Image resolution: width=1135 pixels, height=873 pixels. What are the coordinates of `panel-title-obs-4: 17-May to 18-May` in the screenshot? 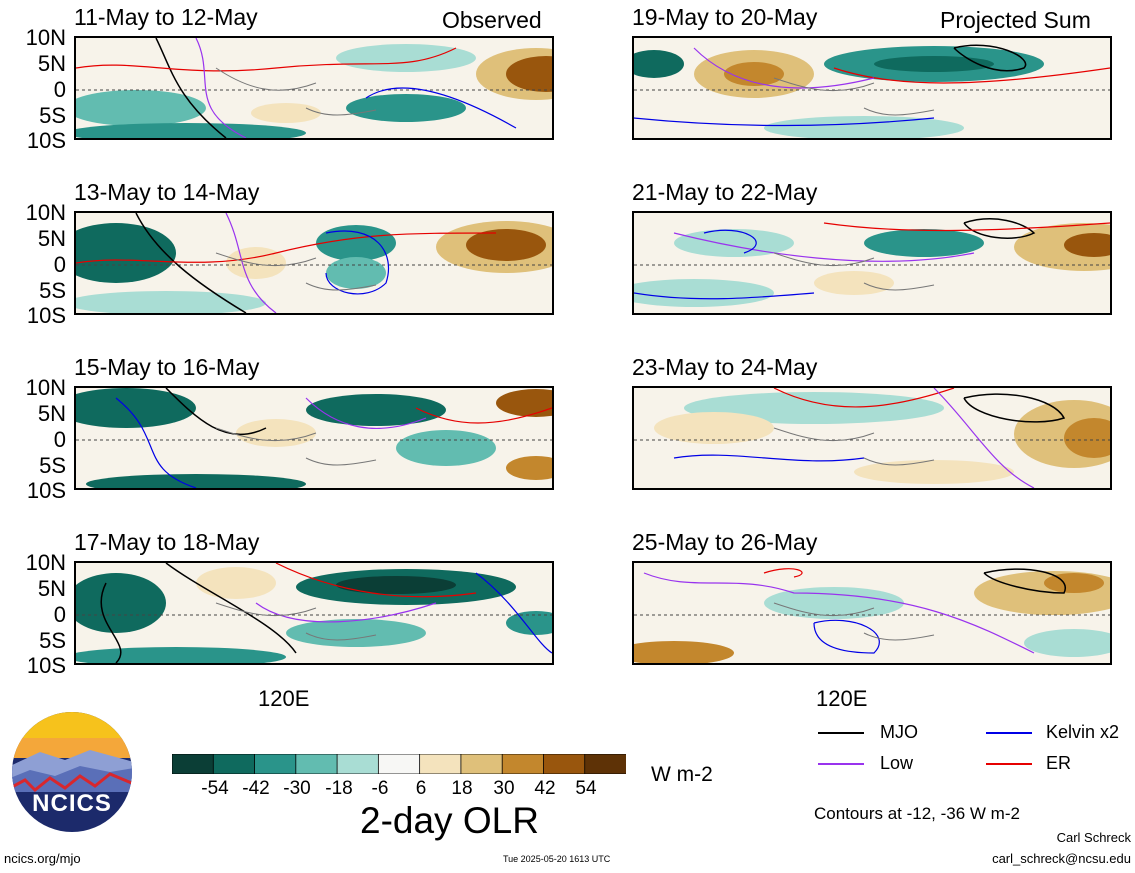 It's located at (167, 542).